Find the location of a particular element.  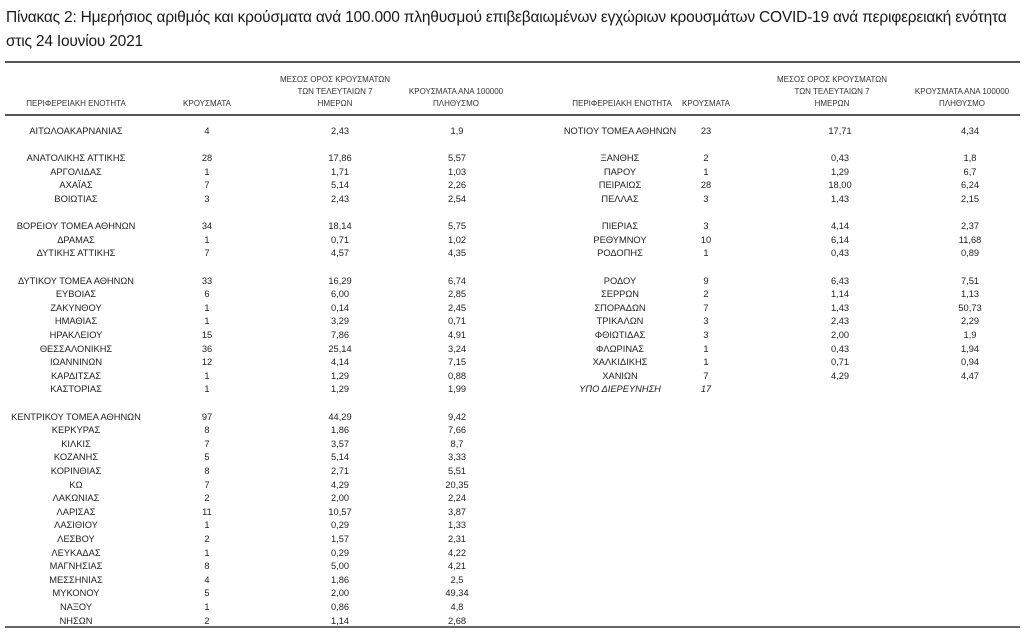

table-cell-avg7: 2,71 is located at coordinates (340, 471).